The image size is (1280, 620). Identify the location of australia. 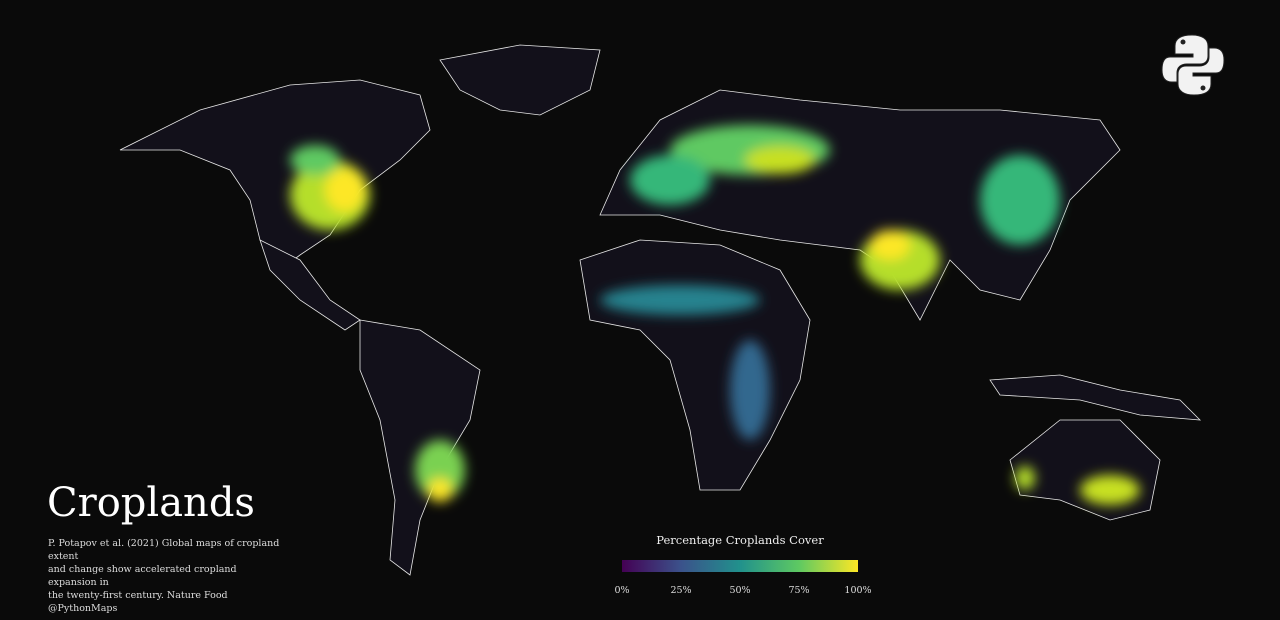
(1085, 470).